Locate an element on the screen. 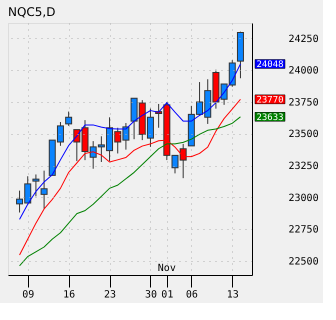 Image resolution: width=336 pixels, height=320 pixels. x-tick-label: 09 is located at coordinates (28, 295).